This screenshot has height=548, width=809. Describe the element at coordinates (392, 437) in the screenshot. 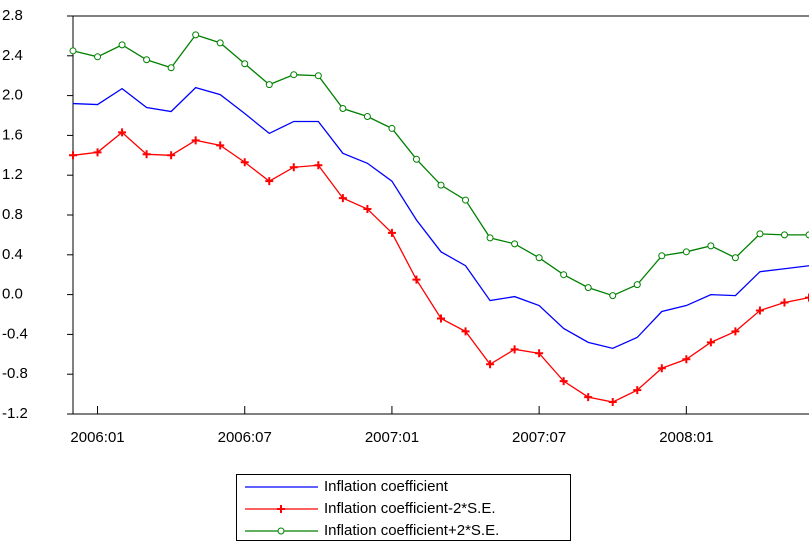

I see `x-tick-label: 2007:01` at that location.